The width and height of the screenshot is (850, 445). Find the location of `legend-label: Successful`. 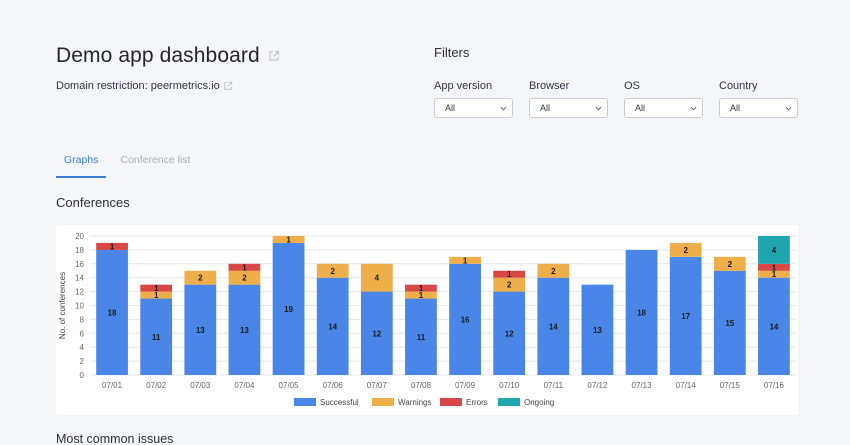

legend-label: Successful is located at coordinates (339, 402).